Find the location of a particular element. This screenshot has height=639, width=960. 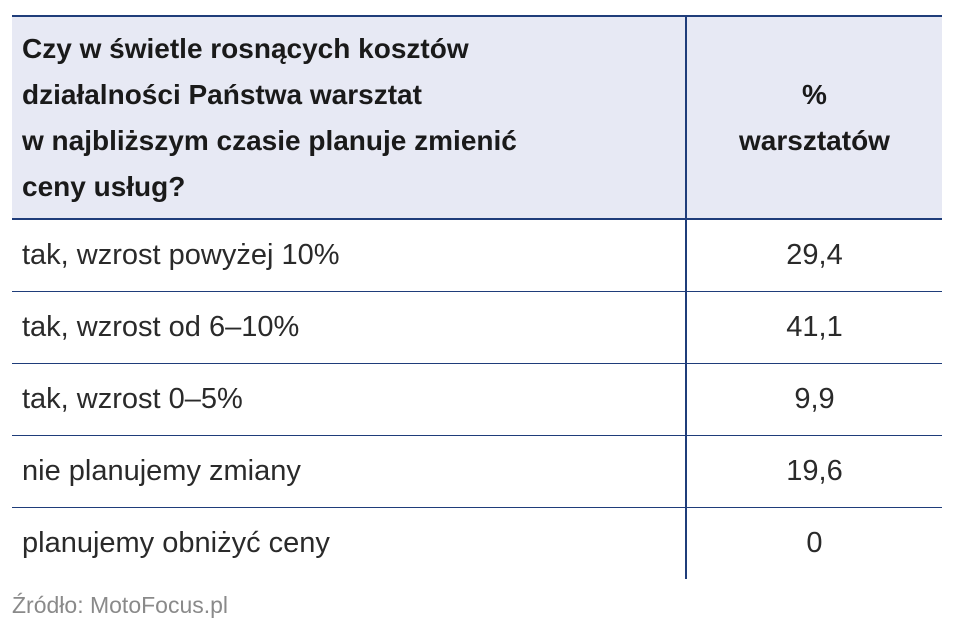

source-note: Źródło: MotoFocus.pl is located at coordinates (120, 605).